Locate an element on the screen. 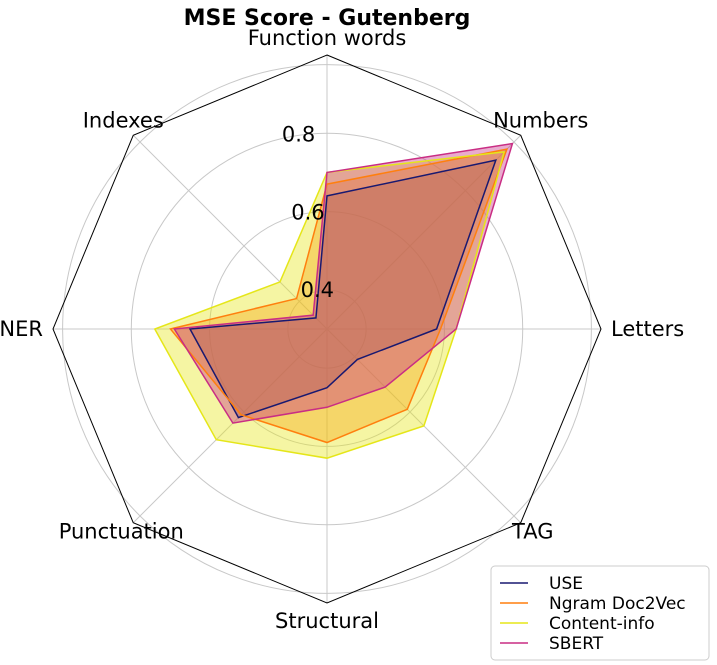  axis-label-ner: NER is located at coordinates (21, 329).